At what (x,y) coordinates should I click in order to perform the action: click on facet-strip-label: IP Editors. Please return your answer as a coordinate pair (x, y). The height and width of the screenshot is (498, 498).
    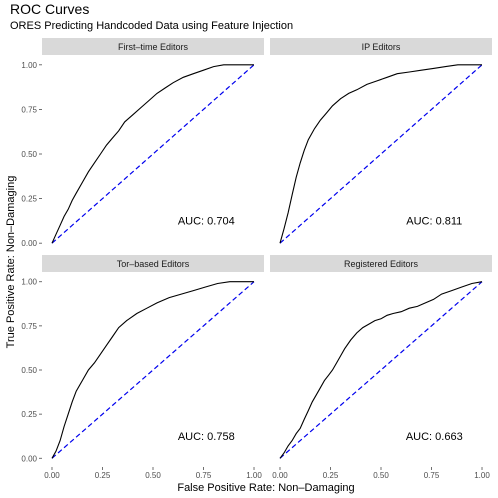
    Looking at the image, I should click on (381, 47).